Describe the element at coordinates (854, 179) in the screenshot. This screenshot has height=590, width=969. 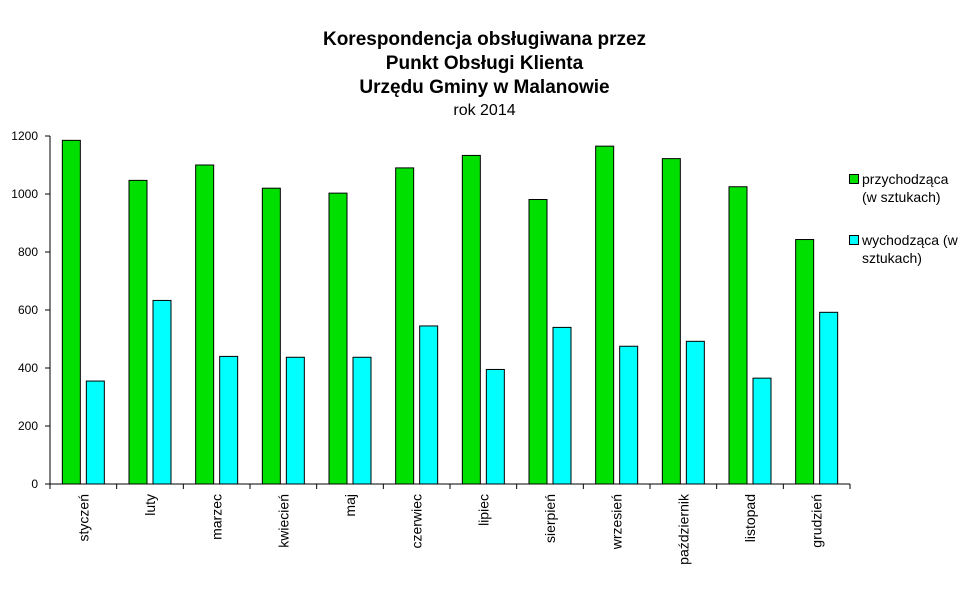
I see `legend-swatch-incoming` at that location.